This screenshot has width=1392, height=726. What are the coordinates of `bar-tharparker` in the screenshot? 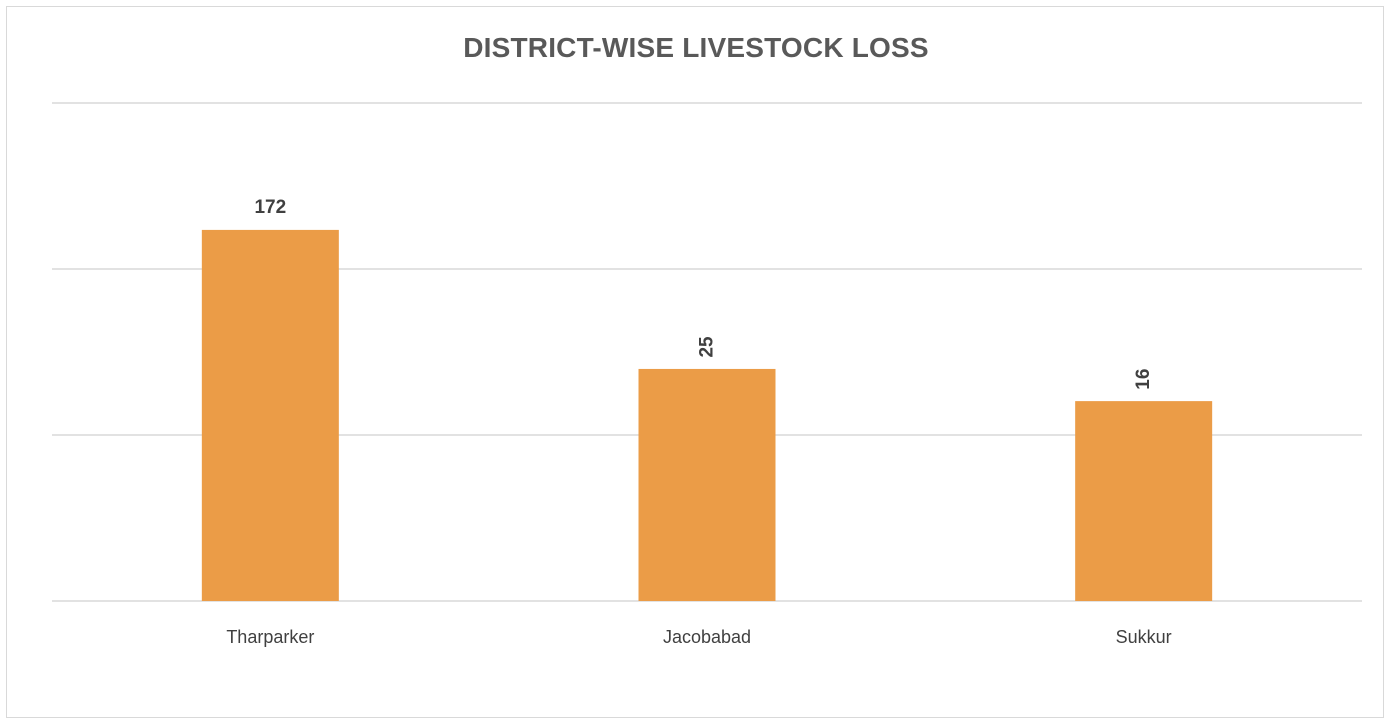 It's located at (270, 415).